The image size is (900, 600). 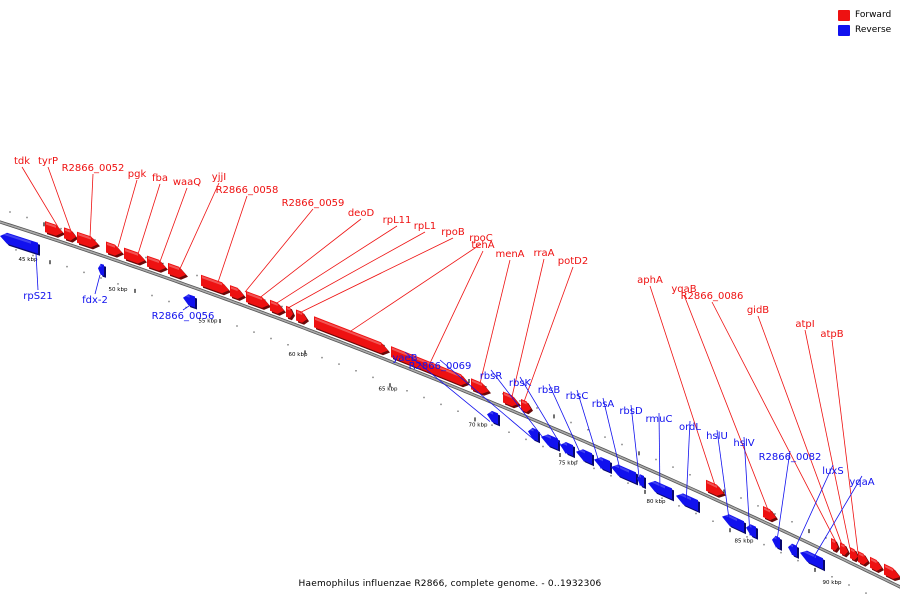 I want to click on reverse-gene-fdx-2-highlight, so click(x=100, y=266).